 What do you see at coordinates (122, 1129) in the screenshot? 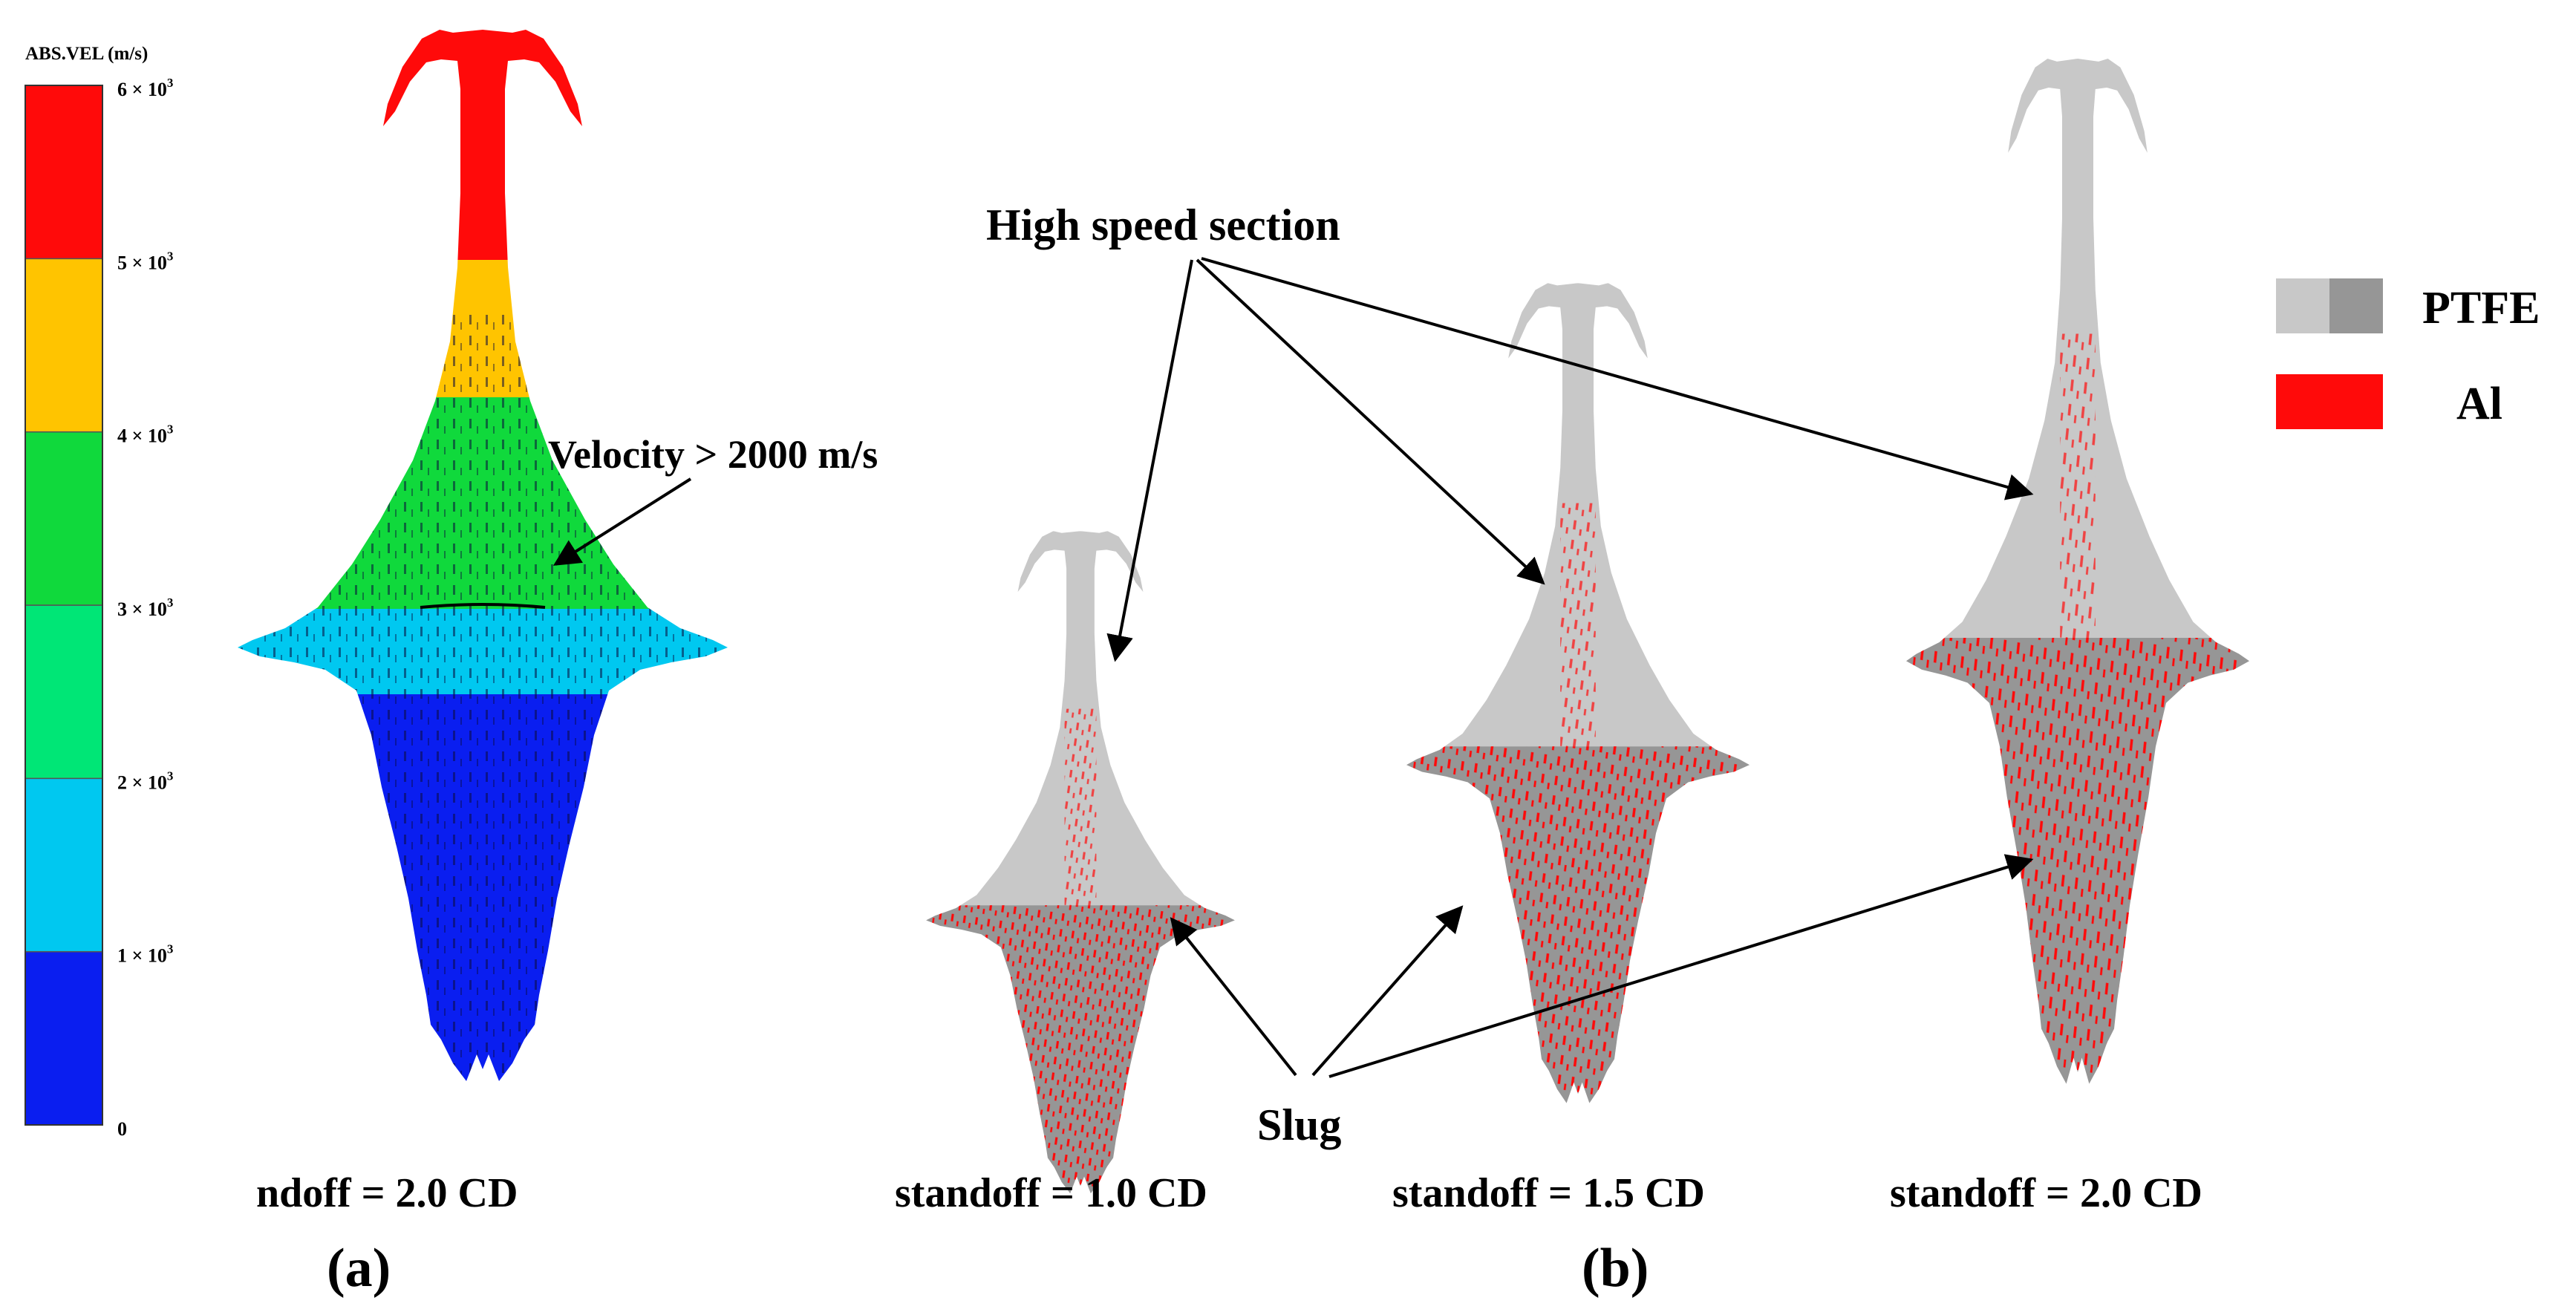
I see `colorbar-tick-label: 0` at bounding box center [122, 1129].